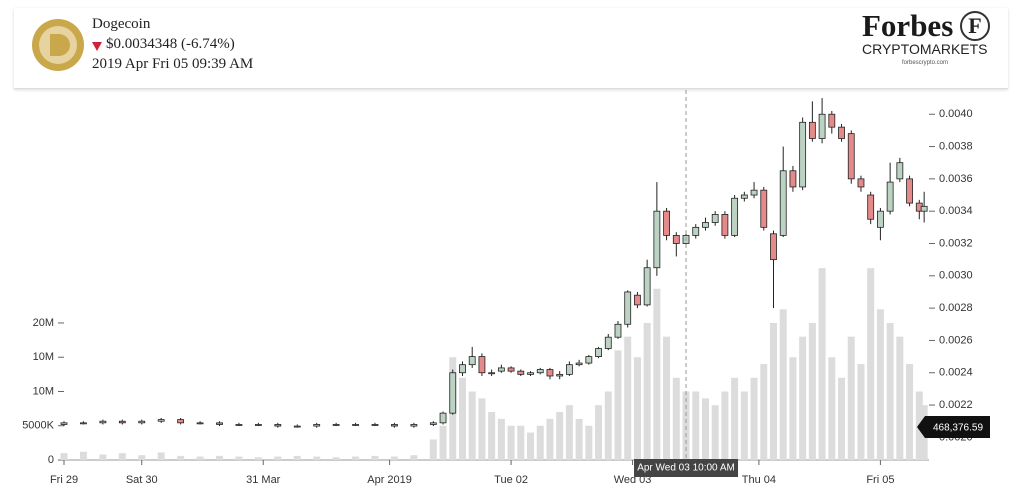  Describe the element at coordinates (263, 480) in the screenshot. I see `x-tick-label: 31 Mar` at that location.